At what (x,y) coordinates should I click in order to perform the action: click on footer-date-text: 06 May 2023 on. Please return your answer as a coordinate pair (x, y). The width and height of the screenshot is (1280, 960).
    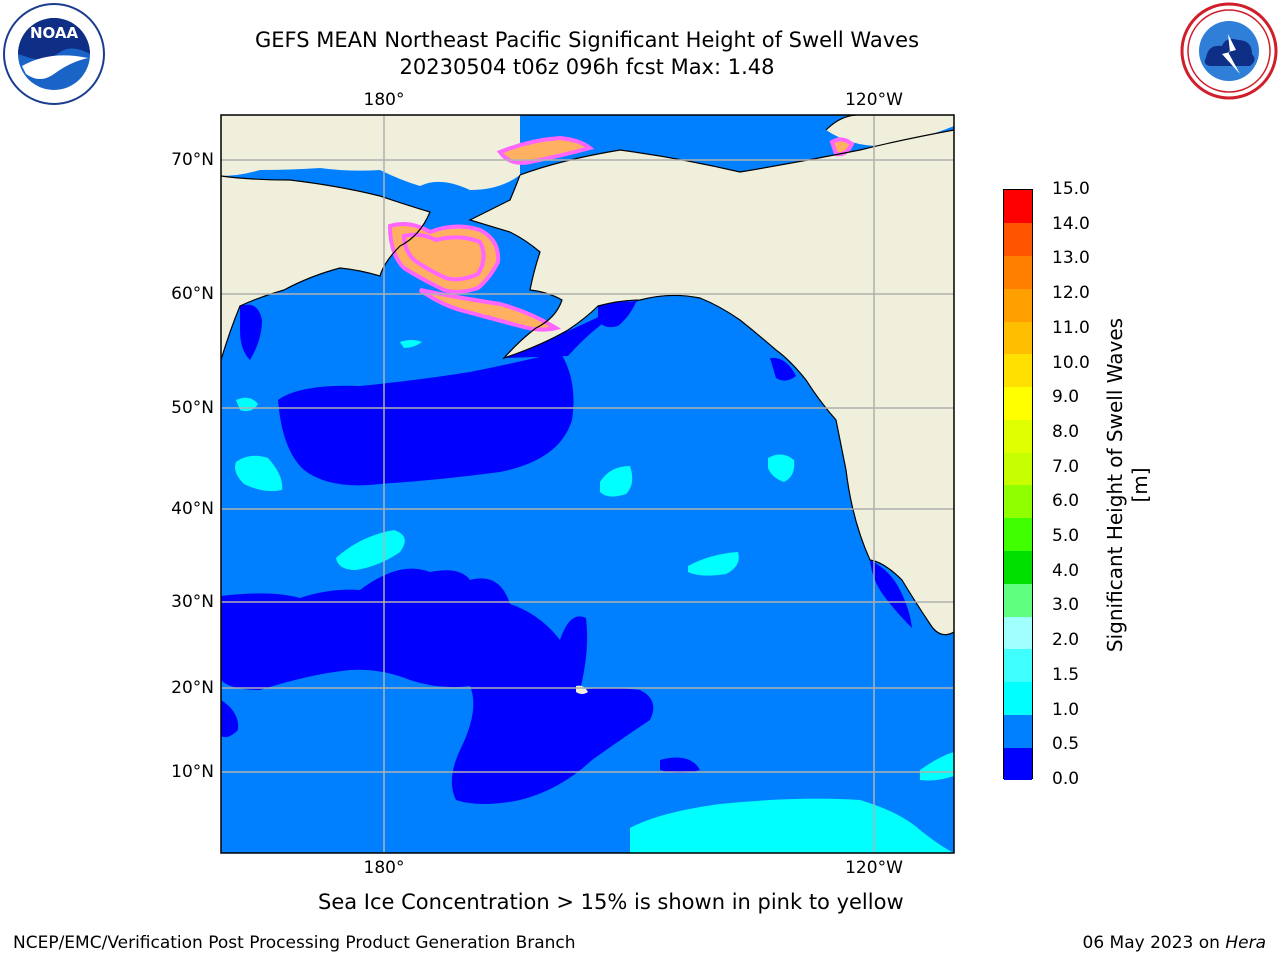
    Looking at the image, I should click on (1151, 943).